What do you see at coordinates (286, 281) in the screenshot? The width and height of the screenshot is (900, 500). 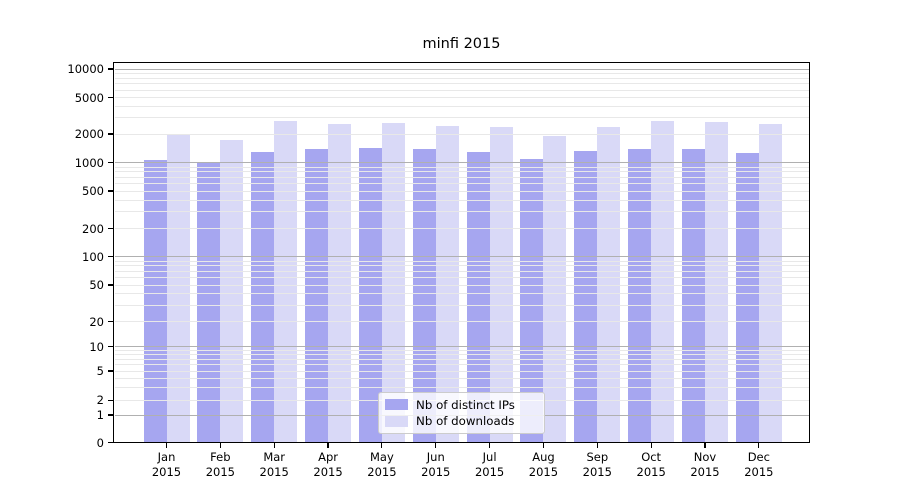 I see `bar-downloads-mar` at bounding box center [286, 281].